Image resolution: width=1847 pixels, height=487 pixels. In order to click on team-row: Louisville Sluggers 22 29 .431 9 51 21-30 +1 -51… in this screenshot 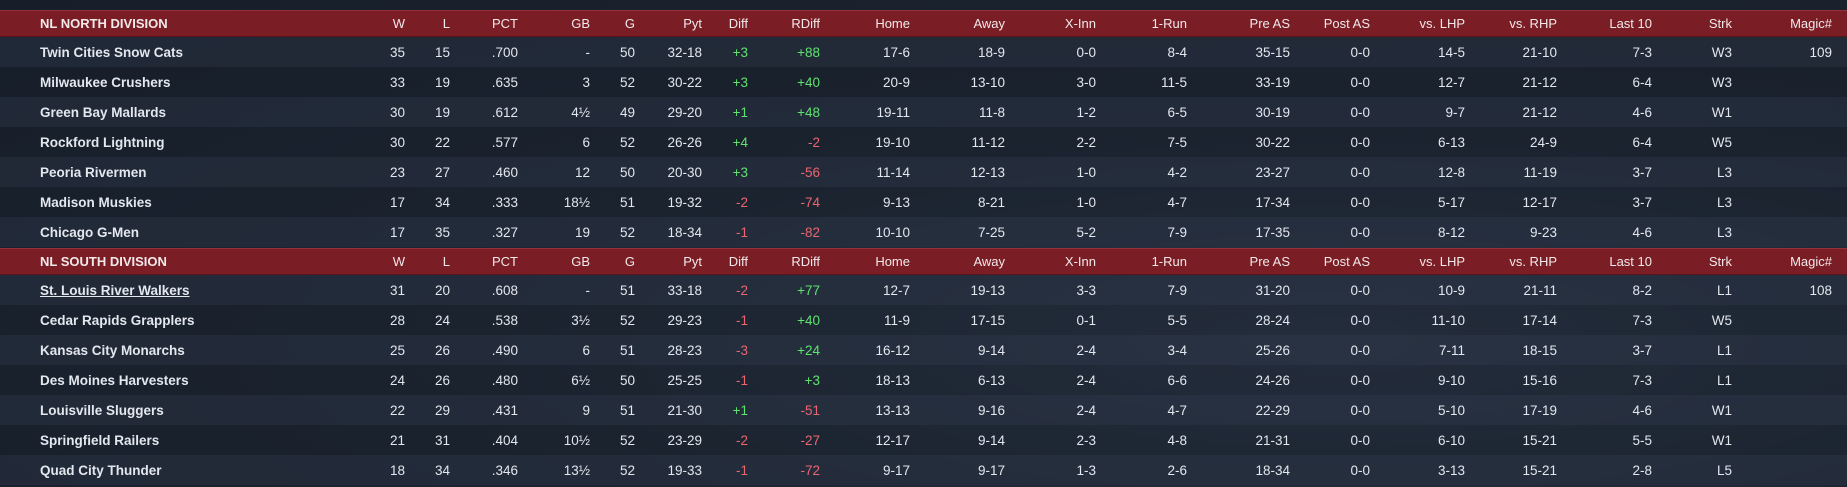, I will do `click(923, 410)`.